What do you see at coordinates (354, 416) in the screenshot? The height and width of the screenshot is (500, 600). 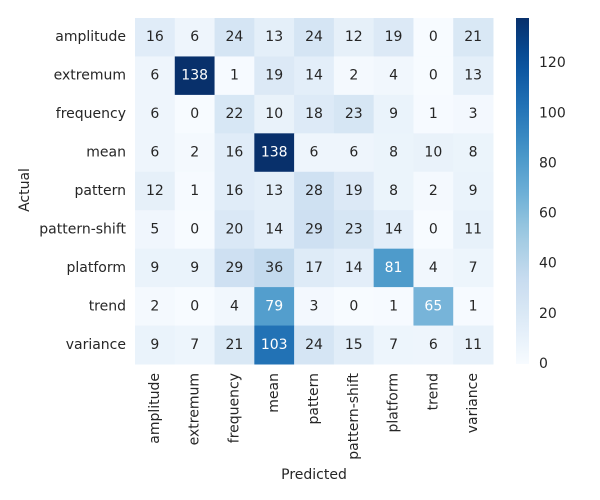 I see `x-tick-label: pattern-shift` at bounding box center [354, 416].